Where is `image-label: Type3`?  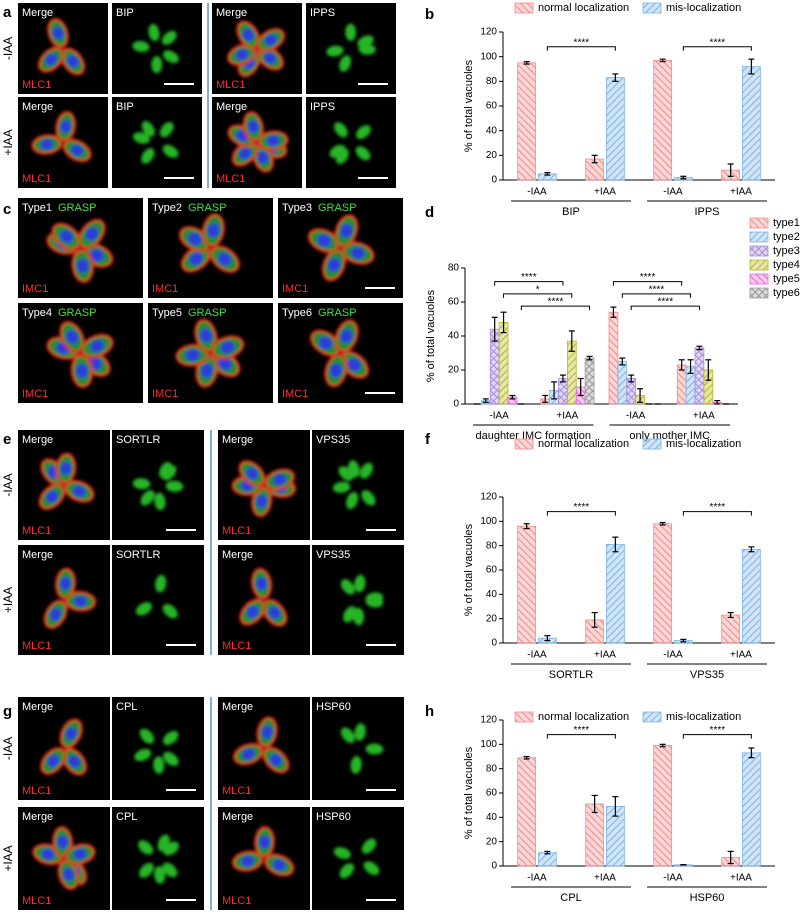 image-label: Type3 is located at coordinates (297, 208).